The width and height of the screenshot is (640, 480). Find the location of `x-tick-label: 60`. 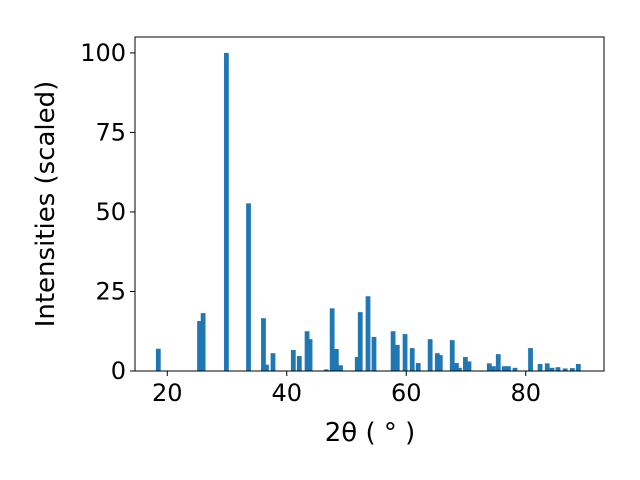

x-tick-label: 60 is located at coordinates (406, 393).